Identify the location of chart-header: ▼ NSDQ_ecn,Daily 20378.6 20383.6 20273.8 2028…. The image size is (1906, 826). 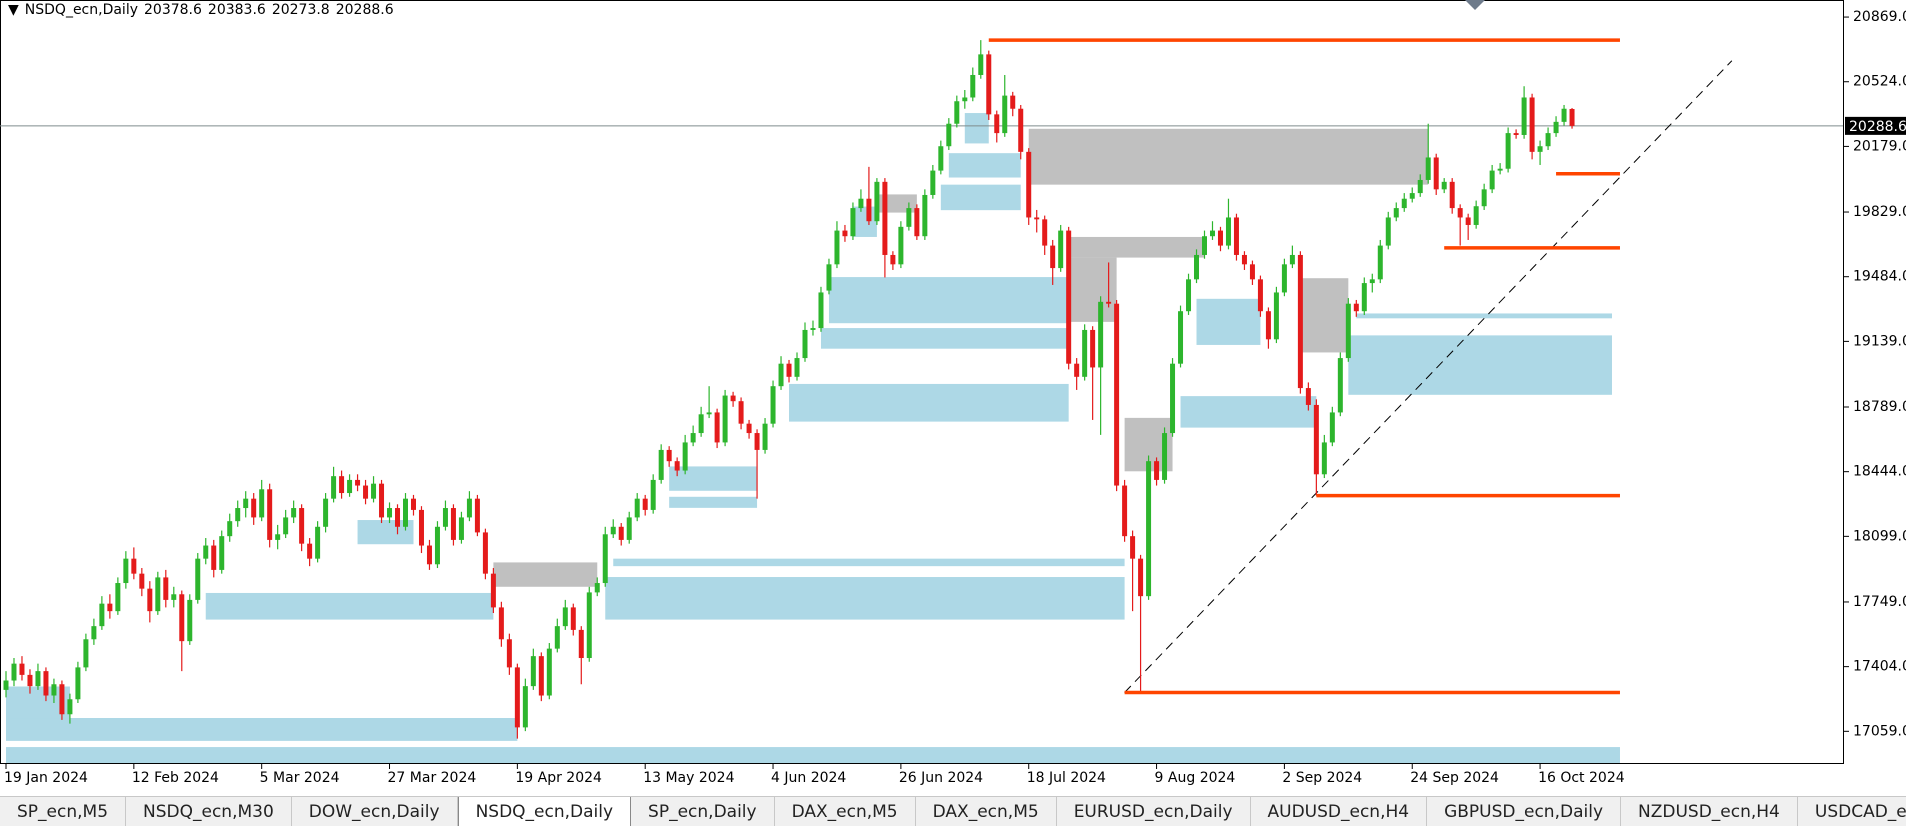
(204, 10).